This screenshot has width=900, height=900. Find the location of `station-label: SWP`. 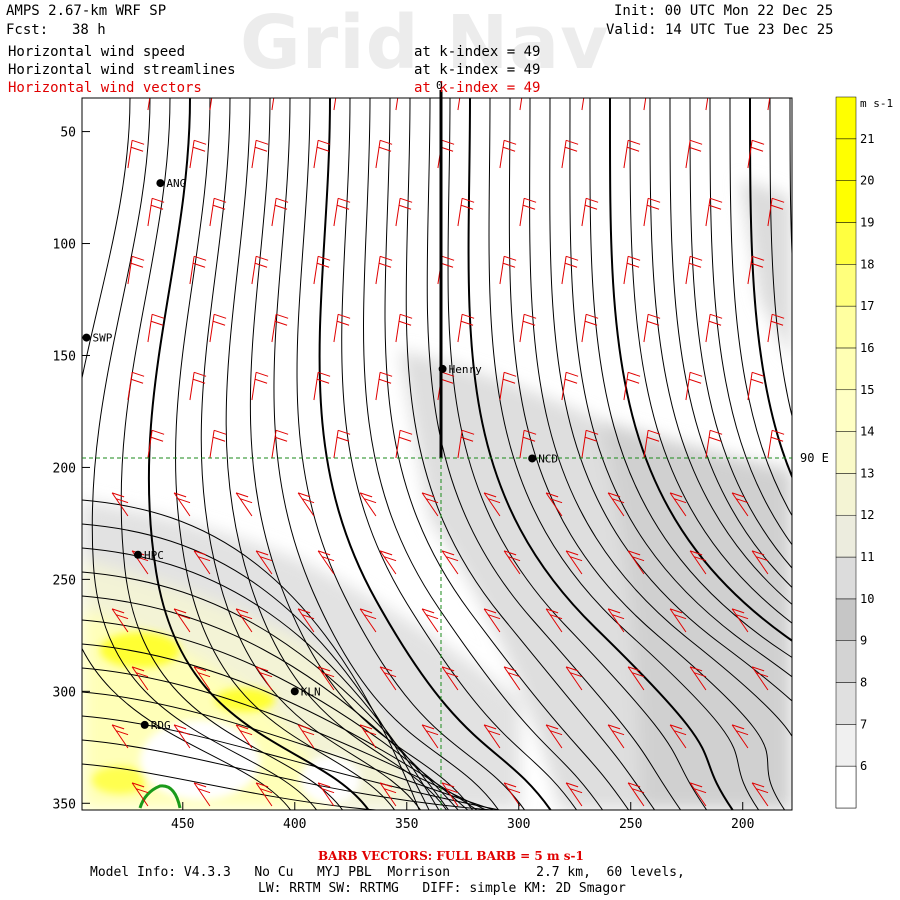

station-label: SWP is located at coordinates (102, 338).